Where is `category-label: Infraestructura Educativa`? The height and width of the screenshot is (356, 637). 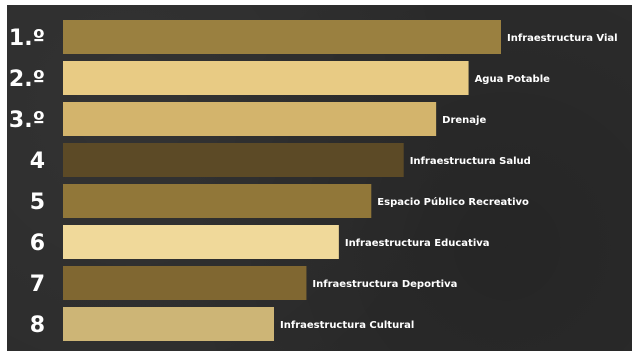 category-label: Infraestructura Educativa is located at coordinates (417, 243).